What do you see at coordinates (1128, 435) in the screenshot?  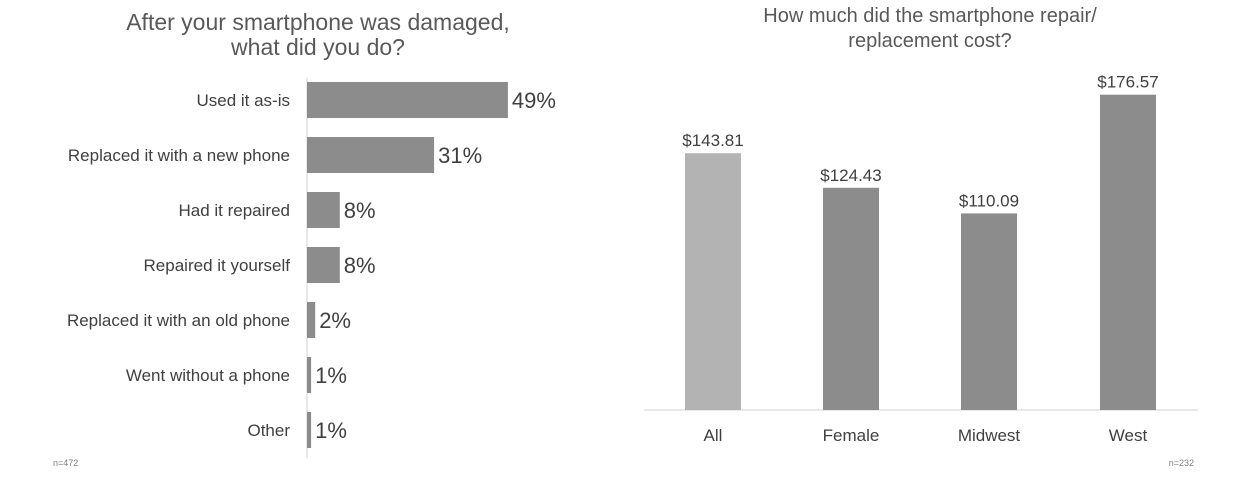 I see `category-label: West` at bounding box center [1128, 435].